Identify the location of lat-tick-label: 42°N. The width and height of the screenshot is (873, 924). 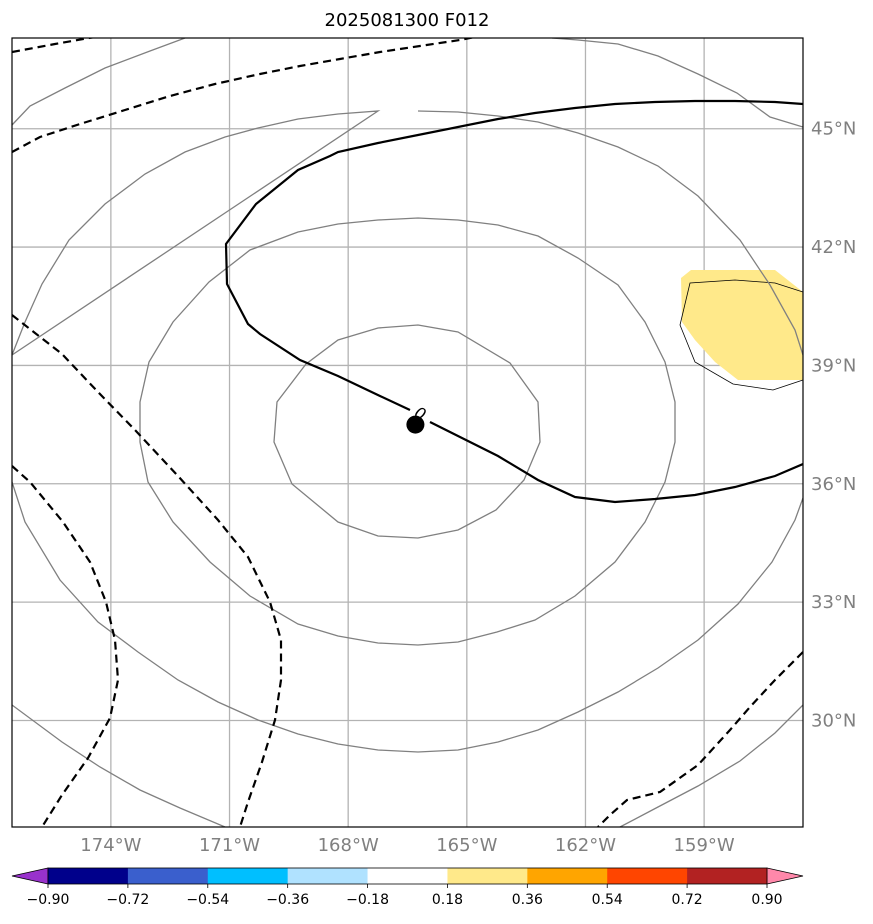
(833, 247).